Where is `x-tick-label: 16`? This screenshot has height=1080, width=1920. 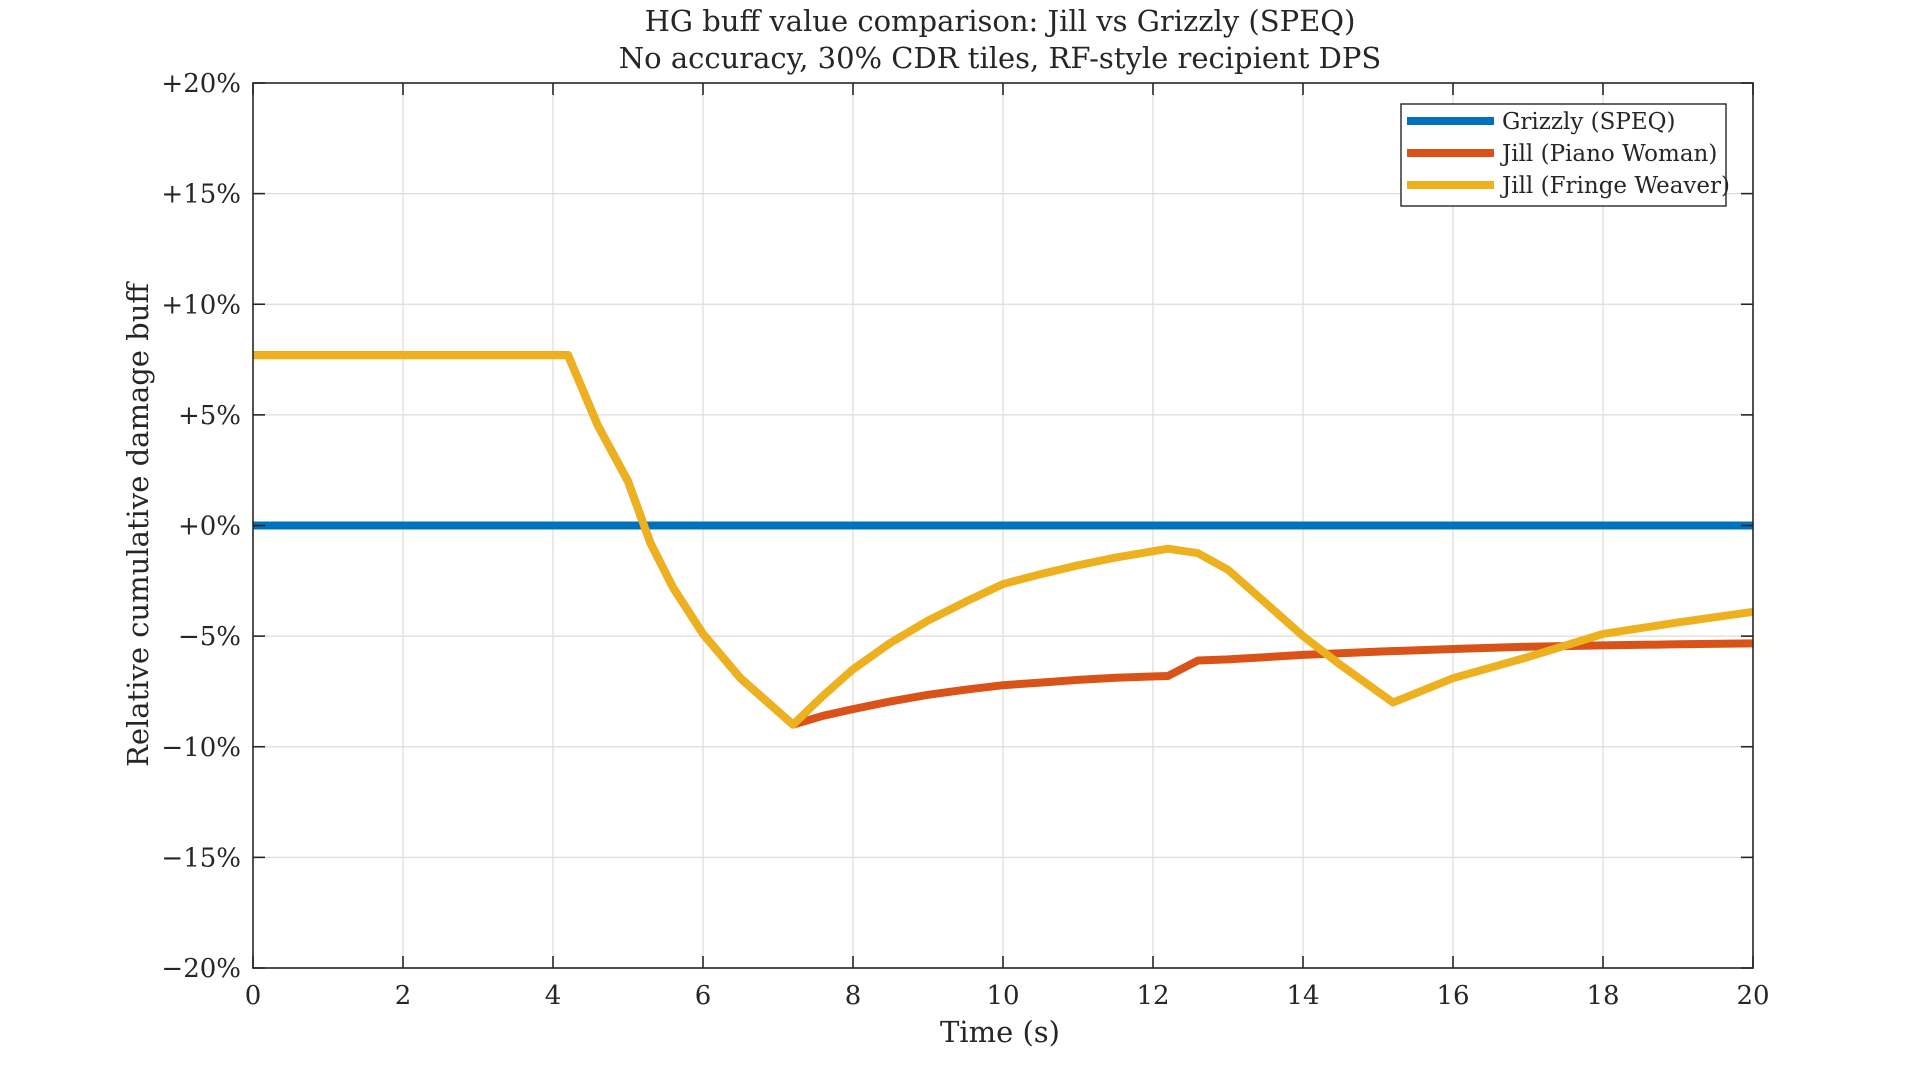 x-tick-label: 16 is located at coordinates (1452, 996).